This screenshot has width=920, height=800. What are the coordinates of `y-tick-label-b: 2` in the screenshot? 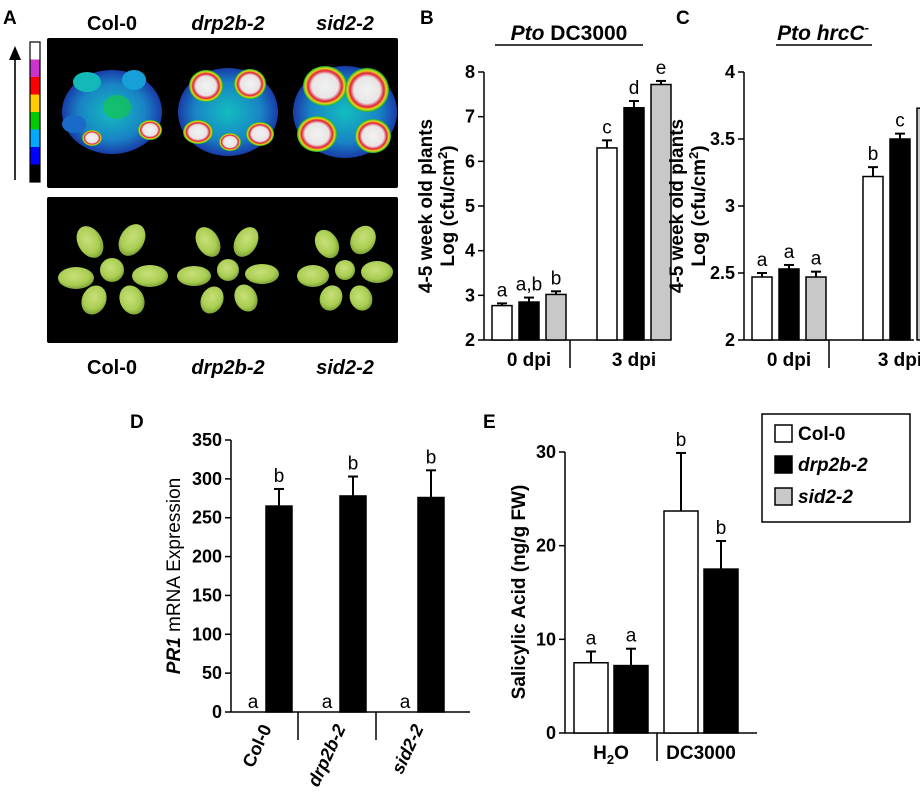 It's located at (470, 340).